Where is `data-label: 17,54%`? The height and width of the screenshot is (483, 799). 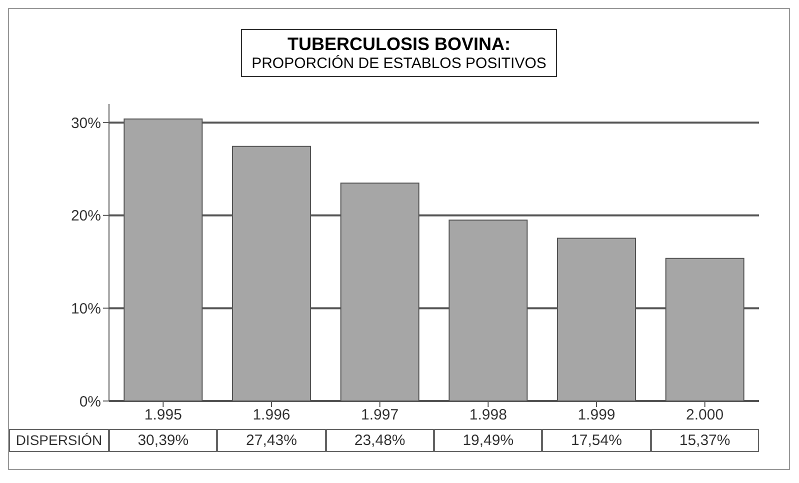 data-label: 17,54% is located at coordinates (596, 440).